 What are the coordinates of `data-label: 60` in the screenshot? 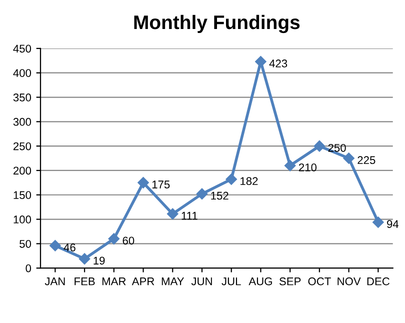 It's located at (128, 240).